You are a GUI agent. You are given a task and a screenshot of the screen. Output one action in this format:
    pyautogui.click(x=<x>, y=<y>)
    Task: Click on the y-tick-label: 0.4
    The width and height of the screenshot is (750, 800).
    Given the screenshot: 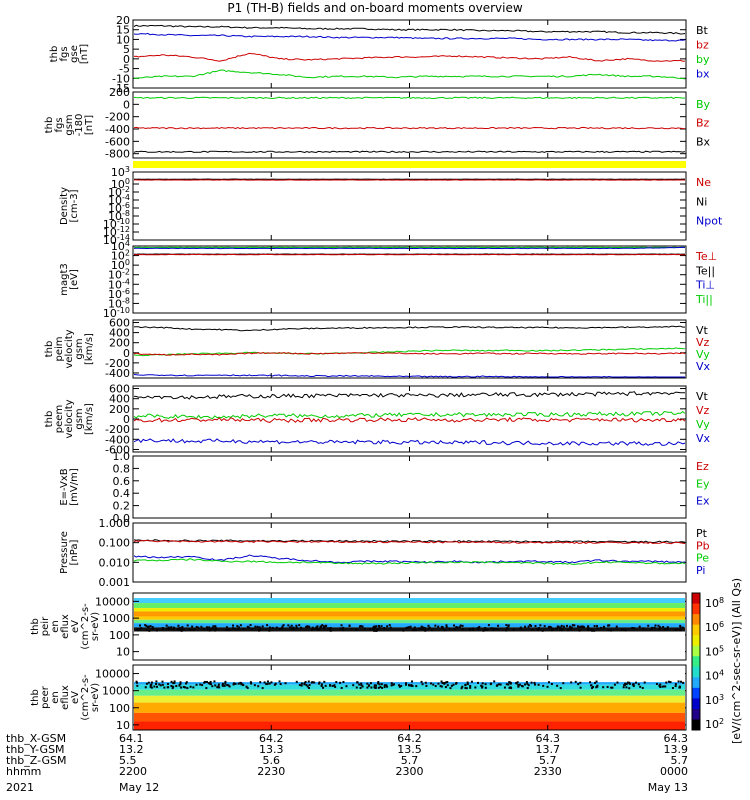 What is the action you would take?
    pyautogui.click(x=122, y=493)
    